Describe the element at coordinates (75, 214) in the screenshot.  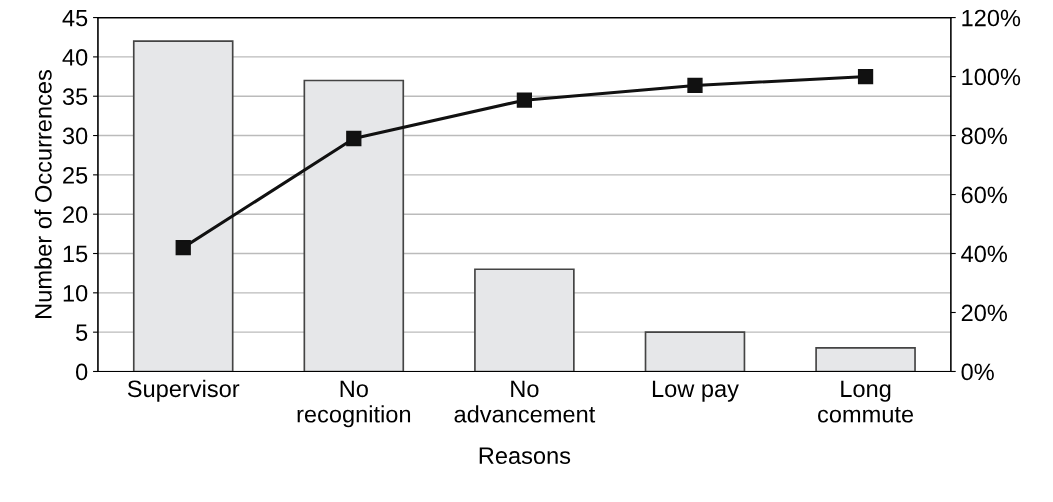
I see `y-tick-label: 20` at that location.